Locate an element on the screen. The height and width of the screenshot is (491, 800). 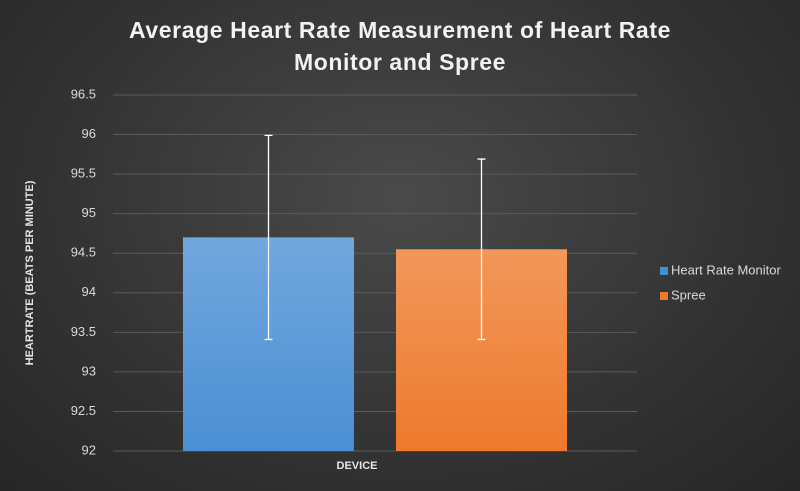
legend-label: Spree is located at coordinates (688, 294).